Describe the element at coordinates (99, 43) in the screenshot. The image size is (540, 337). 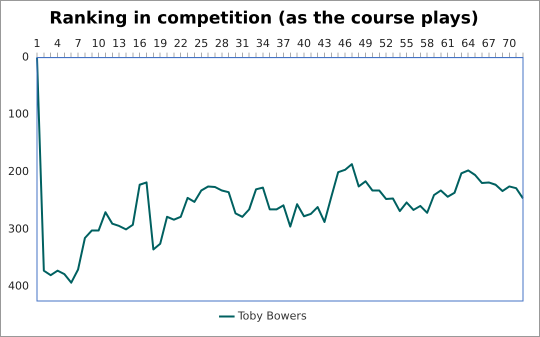
I see `x-tick-label: 10` at that location.